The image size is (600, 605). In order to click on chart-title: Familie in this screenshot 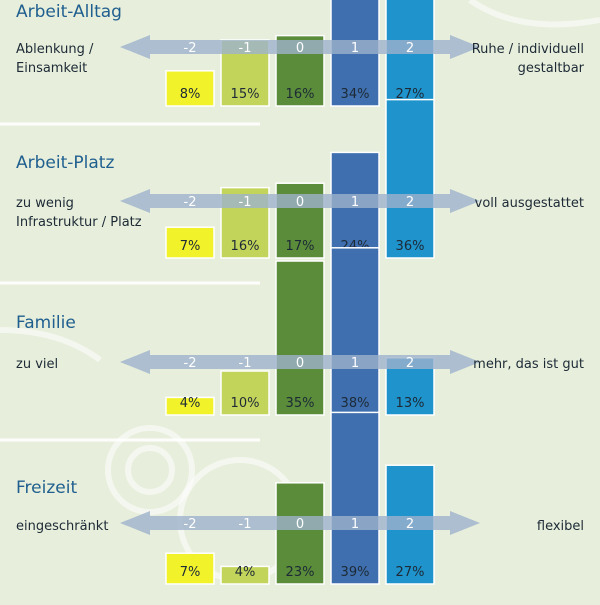, I will do `click(46, 323)`.